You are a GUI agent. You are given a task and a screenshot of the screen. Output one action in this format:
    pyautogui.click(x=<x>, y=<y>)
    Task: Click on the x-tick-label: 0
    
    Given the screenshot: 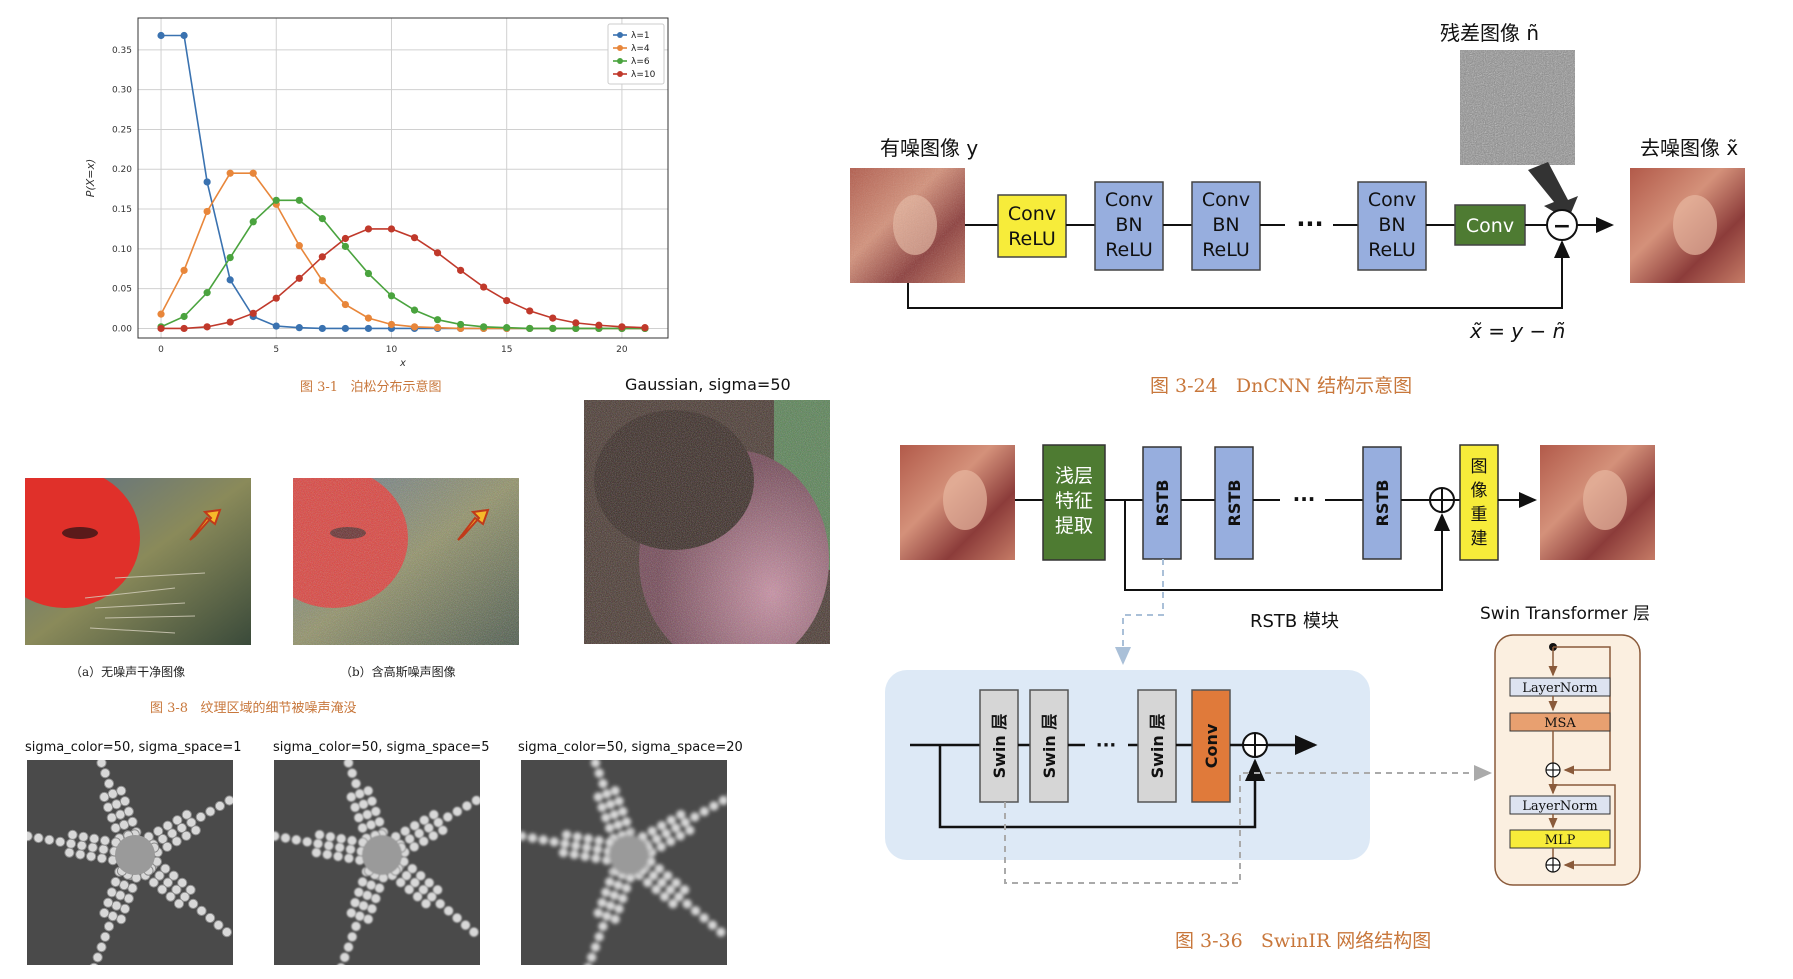 What is the action you would take?
    pyautogui.click(x=161, y=350)
    